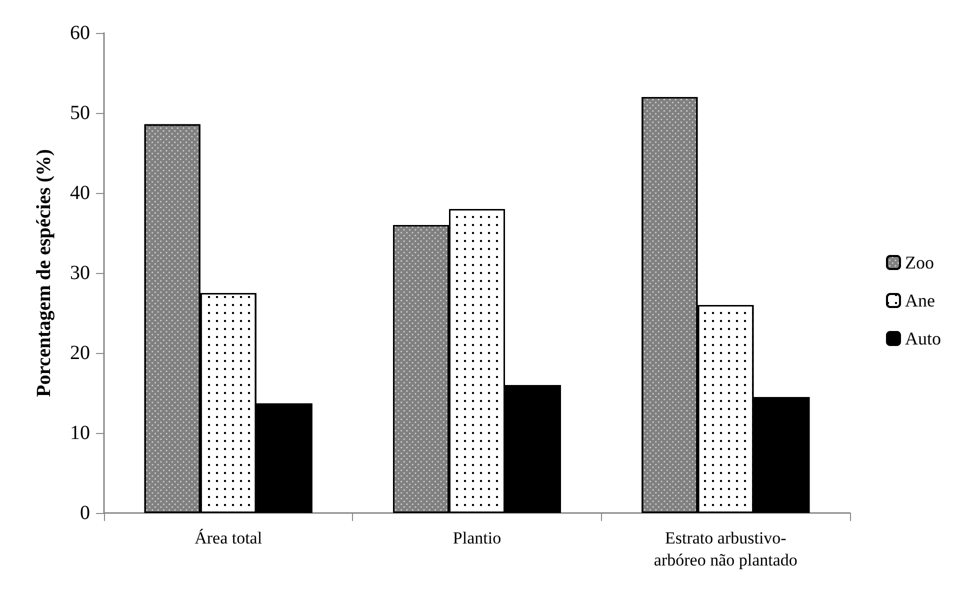 This screenshot has width=976, height=601. What do you see at coordinates (726, 549) in the screenshot?
I see `x-tick-label: Estrato arbustivo-arbóreo não plantado` at bounding box center [726, 549].